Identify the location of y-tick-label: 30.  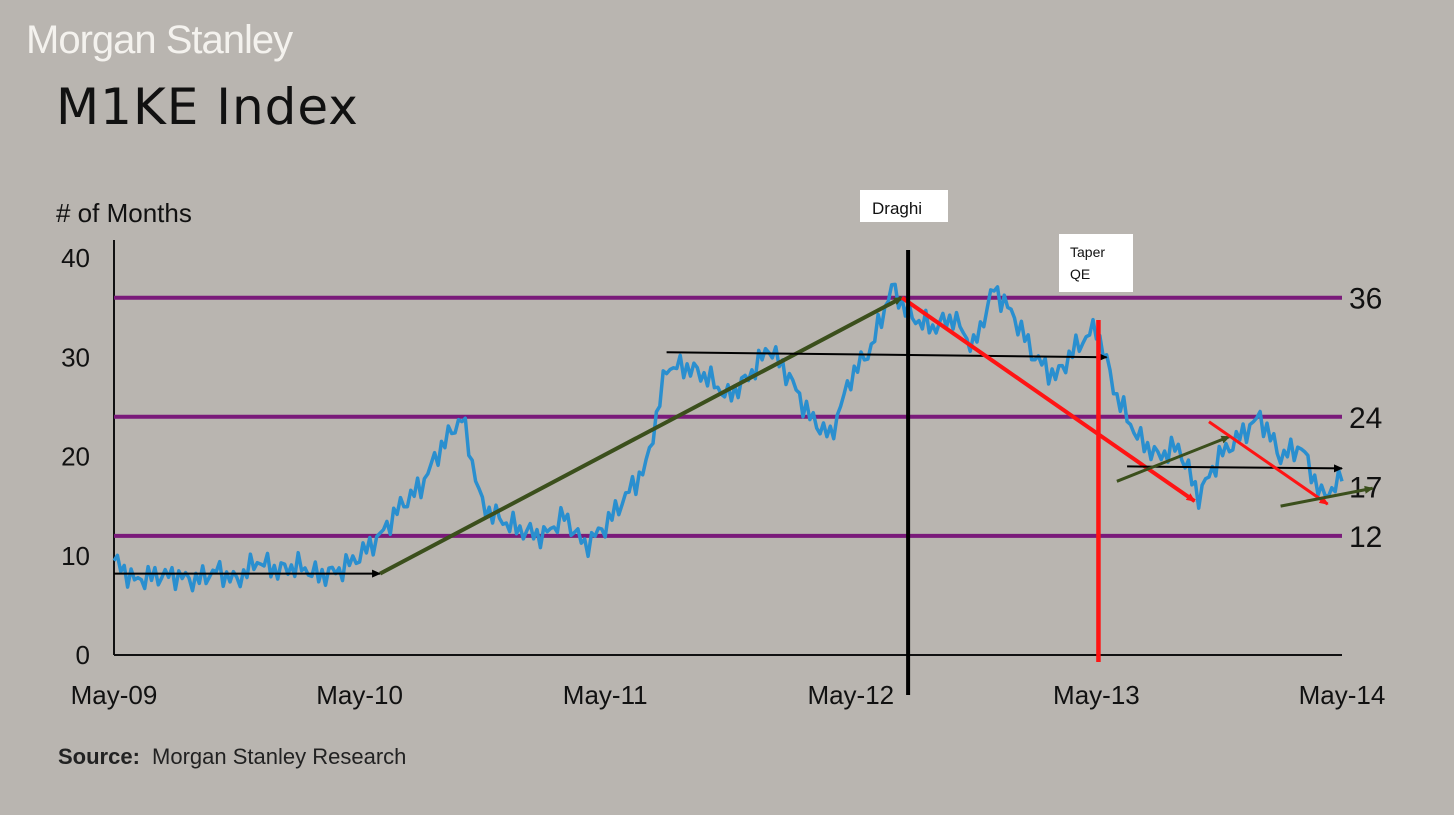
(75, 357).